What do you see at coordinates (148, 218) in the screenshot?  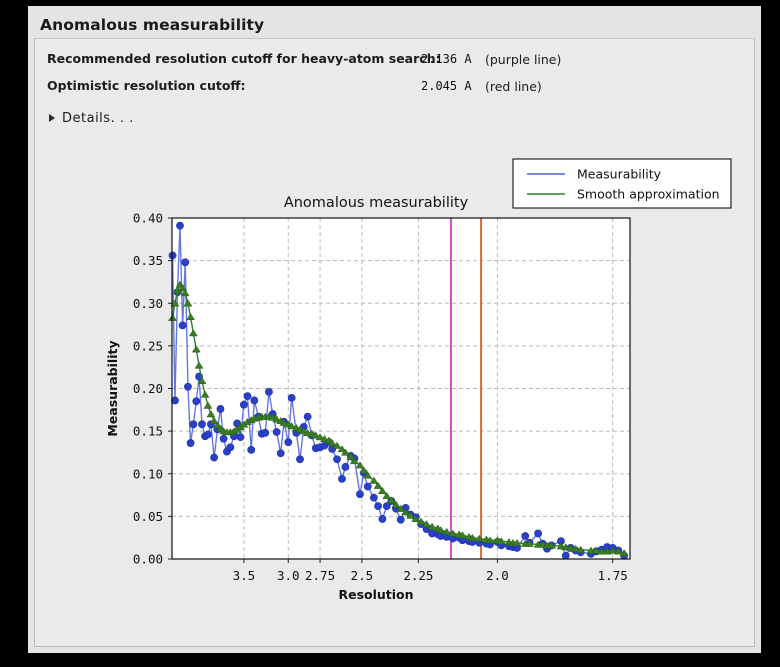 I see `y-tick-label: 0.40` at bounding box center [148, 218].